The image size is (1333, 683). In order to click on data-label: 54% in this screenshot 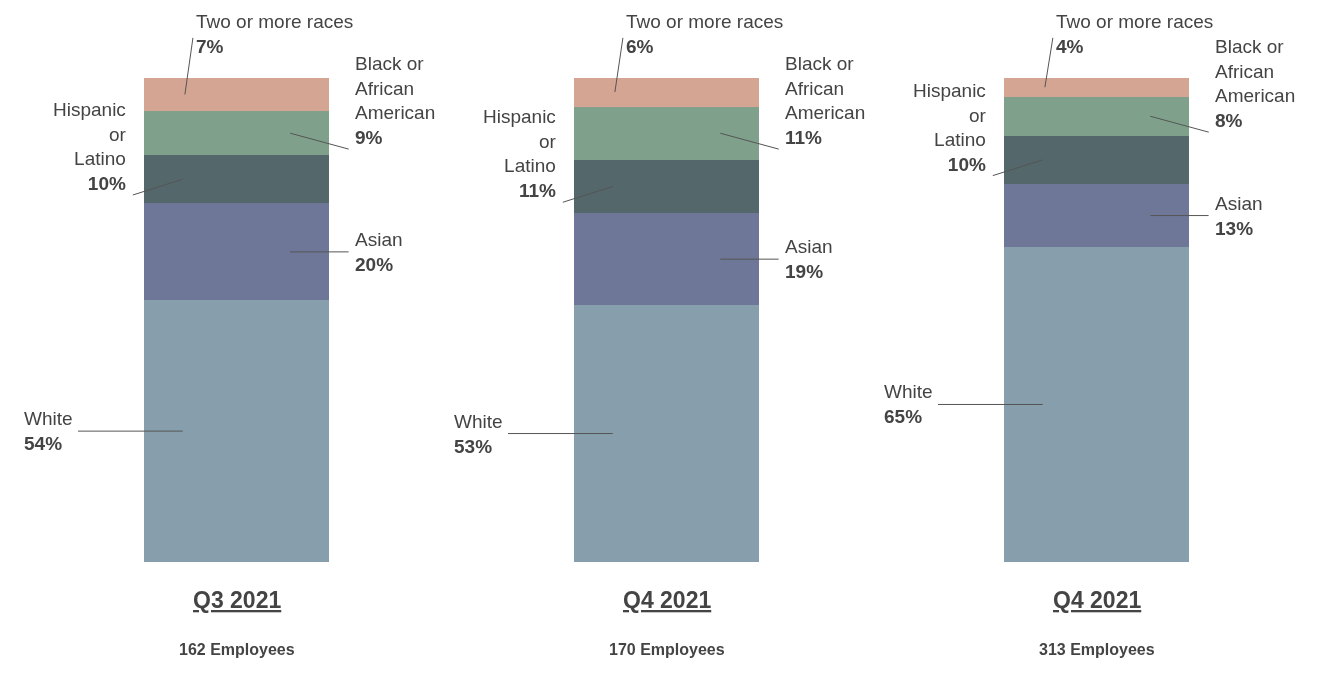, I will do `click(43, 443)`.